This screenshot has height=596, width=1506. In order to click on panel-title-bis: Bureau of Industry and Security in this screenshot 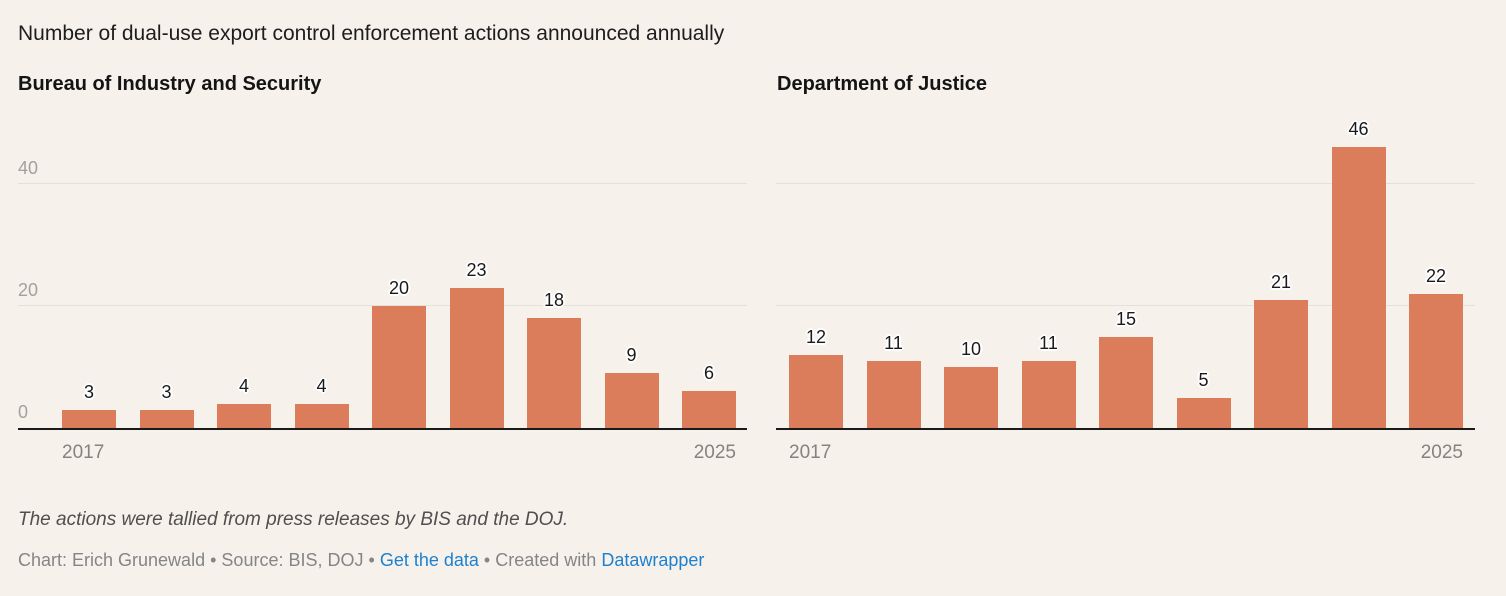, I will do `click(170, 84)`.